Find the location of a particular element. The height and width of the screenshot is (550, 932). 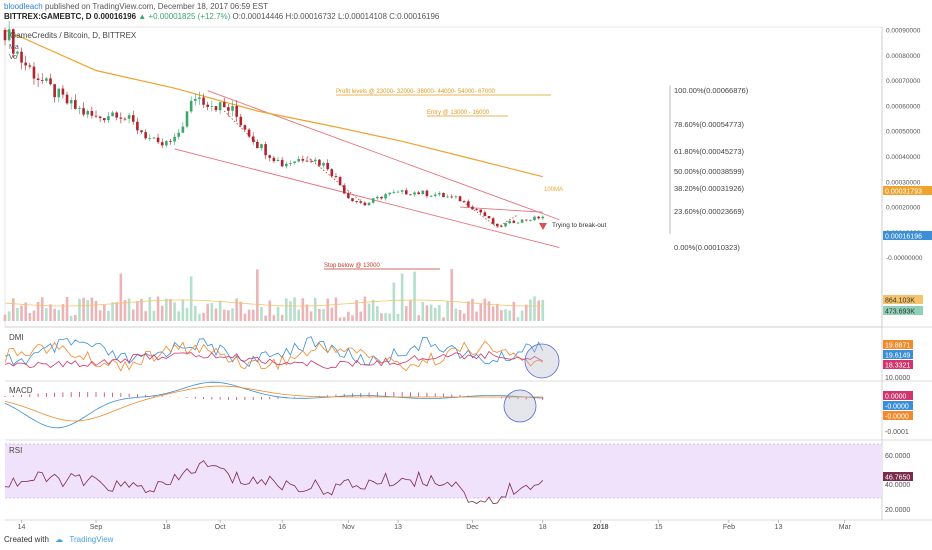

price-tick-label: 0.00040000 is located at coordinates (903, 157).